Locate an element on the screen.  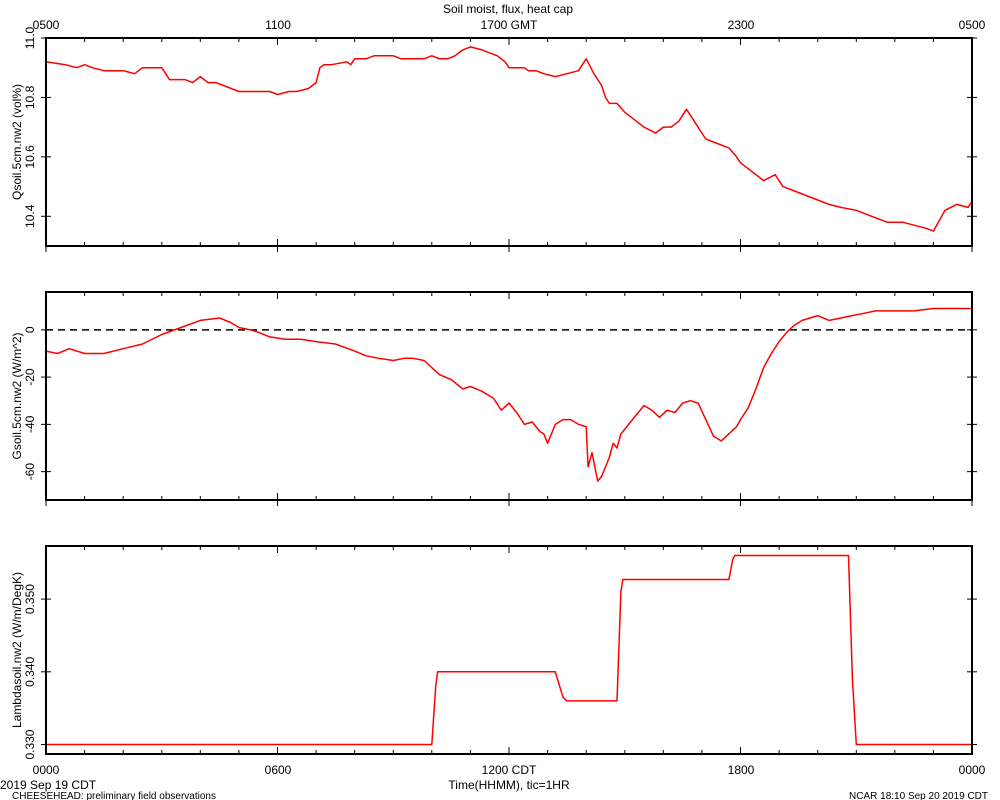
top-time-axis: 0500 1100 1700 GMT 2300 0500 is located at coordinates (509, 25).